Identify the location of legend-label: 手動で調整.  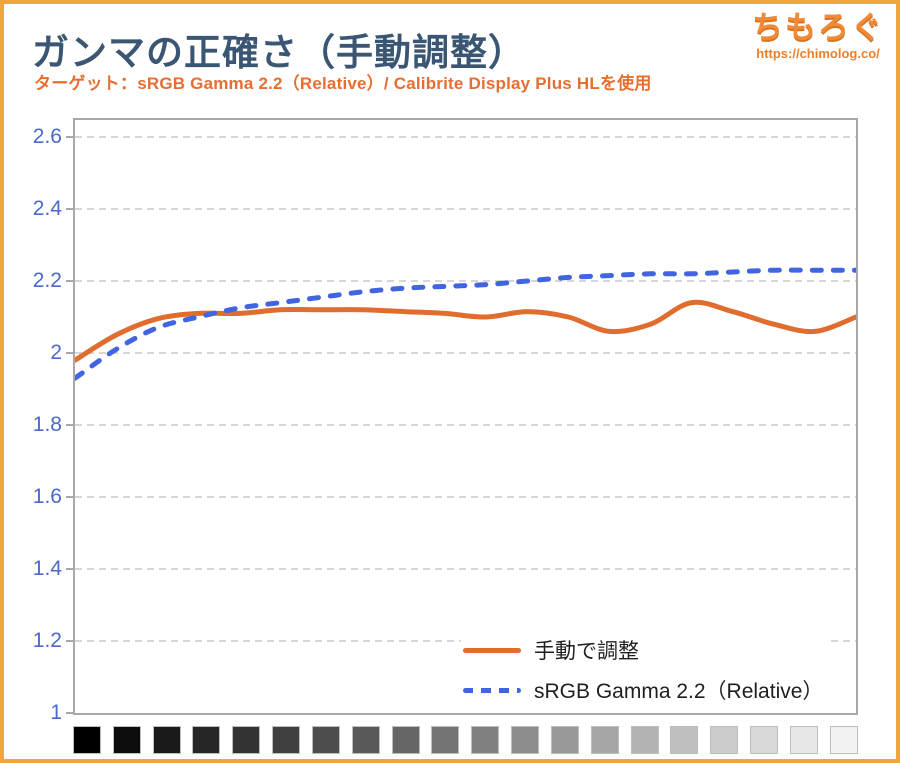
(586, 651).